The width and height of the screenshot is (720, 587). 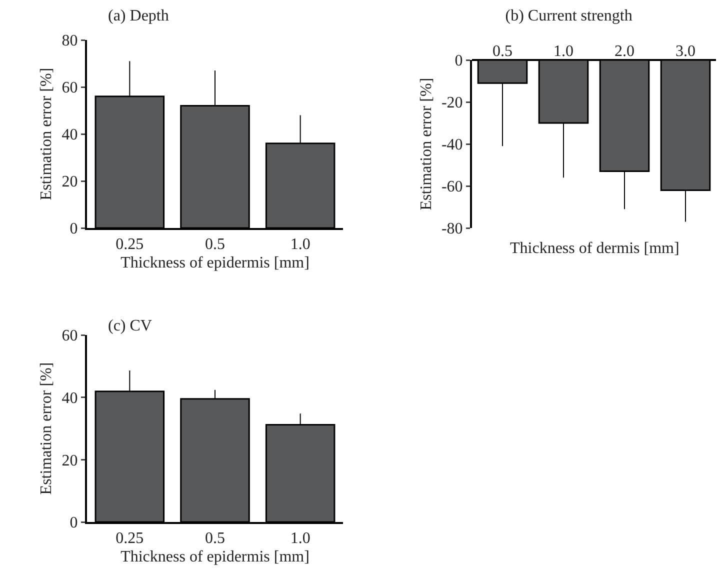 What do you see at coordinates (568, 16) in the screenshot?
I see `chart-title: (b) Current strength` at bounding box center [568, 16].